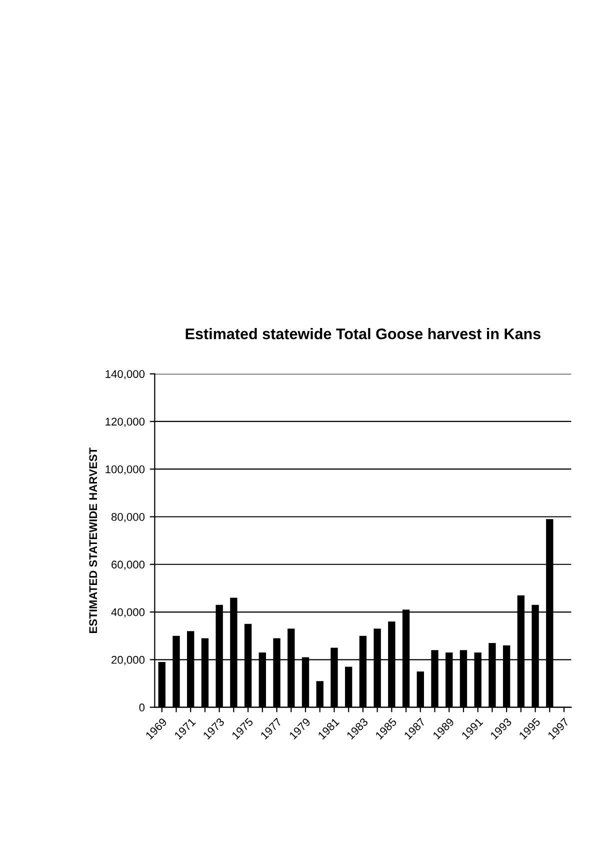 This screenshot has width=595, height=842. I want to click on y-tick-label: 60,000, so click(128, 565).